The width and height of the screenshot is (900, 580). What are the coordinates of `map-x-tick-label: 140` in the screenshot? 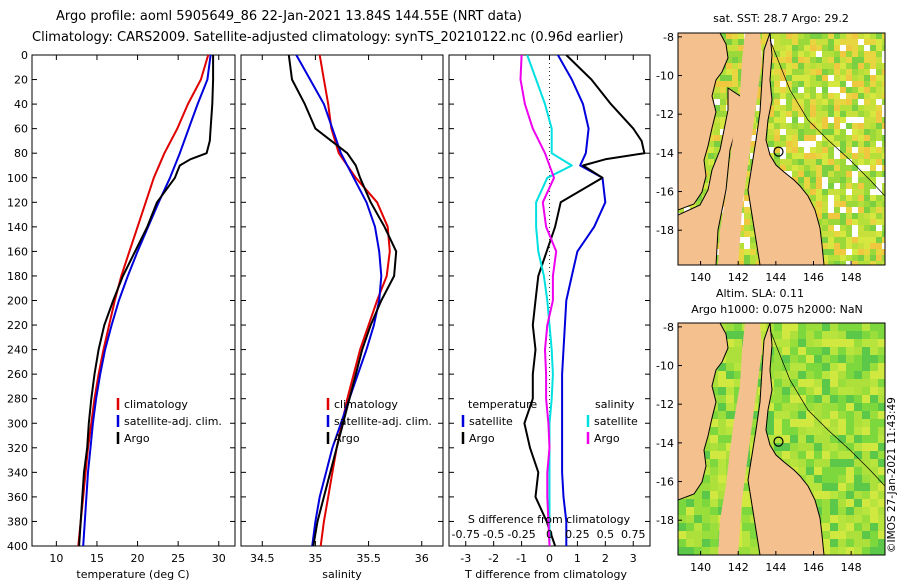 It's located at (700, 567).